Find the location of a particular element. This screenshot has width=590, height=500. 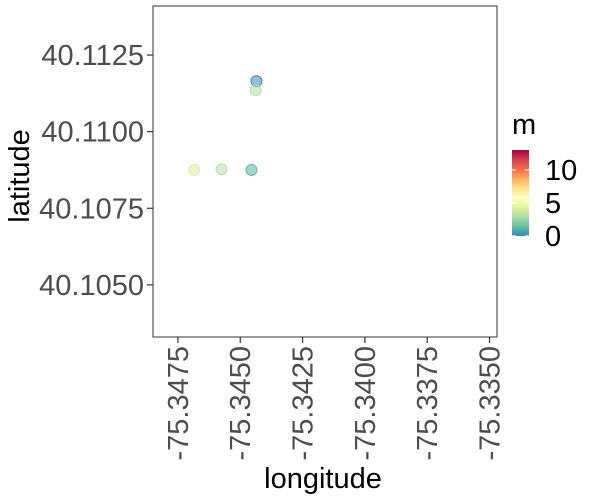

y-axis: 40.1050 40.1075 40.1100 40.1125 is located at coordinates (96, 171).